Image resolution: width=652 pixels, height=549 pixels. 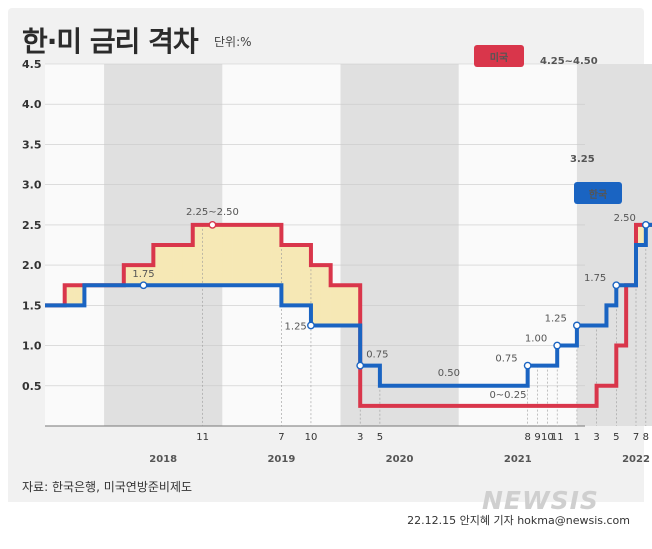 What do you see at coordinates (110, 41) in the screenshot?
I see `chart-title: 한·미 금리 격차` at bounding box center [110, 41].